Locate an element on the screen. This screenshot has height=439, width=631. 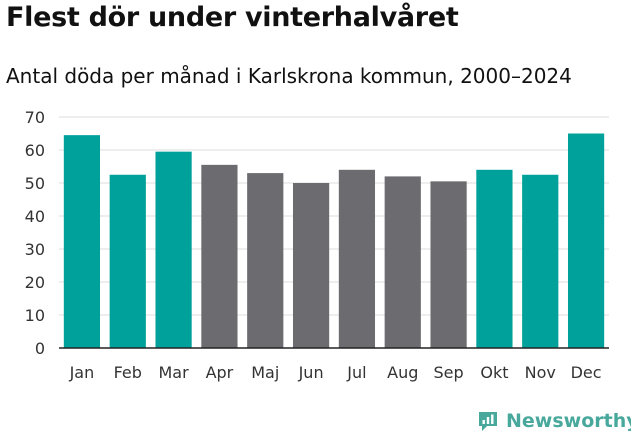
x-tick-label: Maj is located at coordinates (265, 372).